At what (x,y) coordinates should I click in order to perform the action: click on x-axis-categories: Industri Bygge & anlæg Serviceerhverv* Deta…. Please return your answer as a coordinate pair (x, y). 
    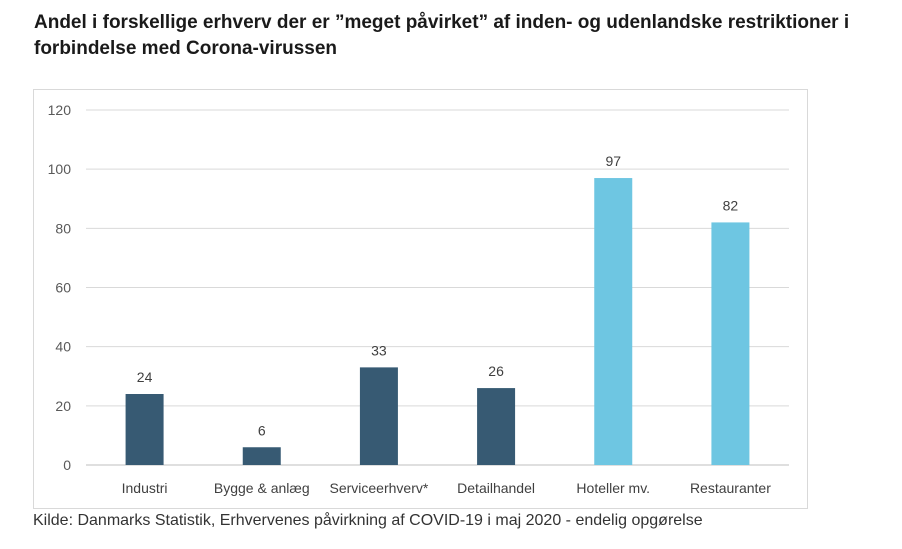
    Looking at the image, I should click on (447, 488).